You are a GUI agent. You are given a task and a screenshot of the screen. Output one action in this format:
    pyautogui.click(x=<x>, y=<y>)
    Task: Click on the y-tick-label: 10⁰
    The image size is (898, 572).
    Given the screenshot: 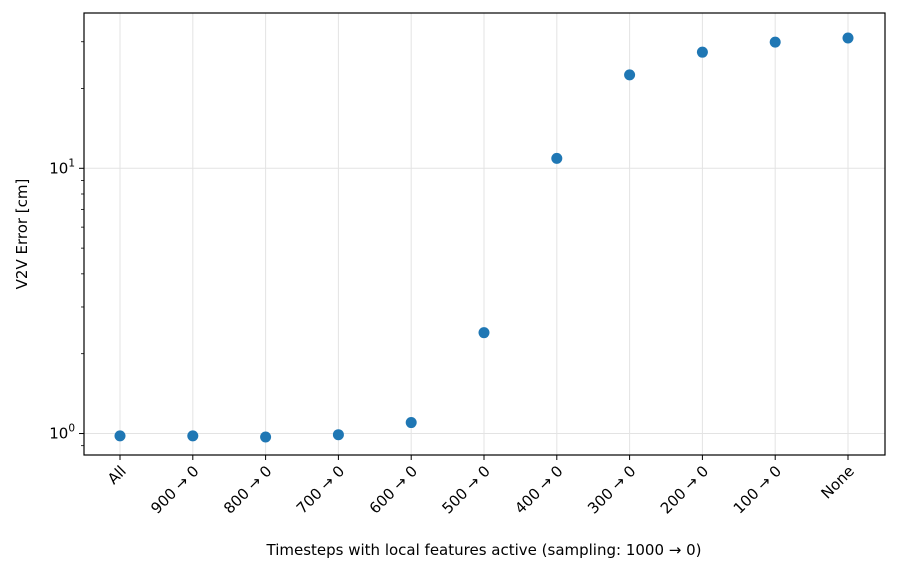 What is the action you would take?
    pyautogui.click(x=62, y=433)
    